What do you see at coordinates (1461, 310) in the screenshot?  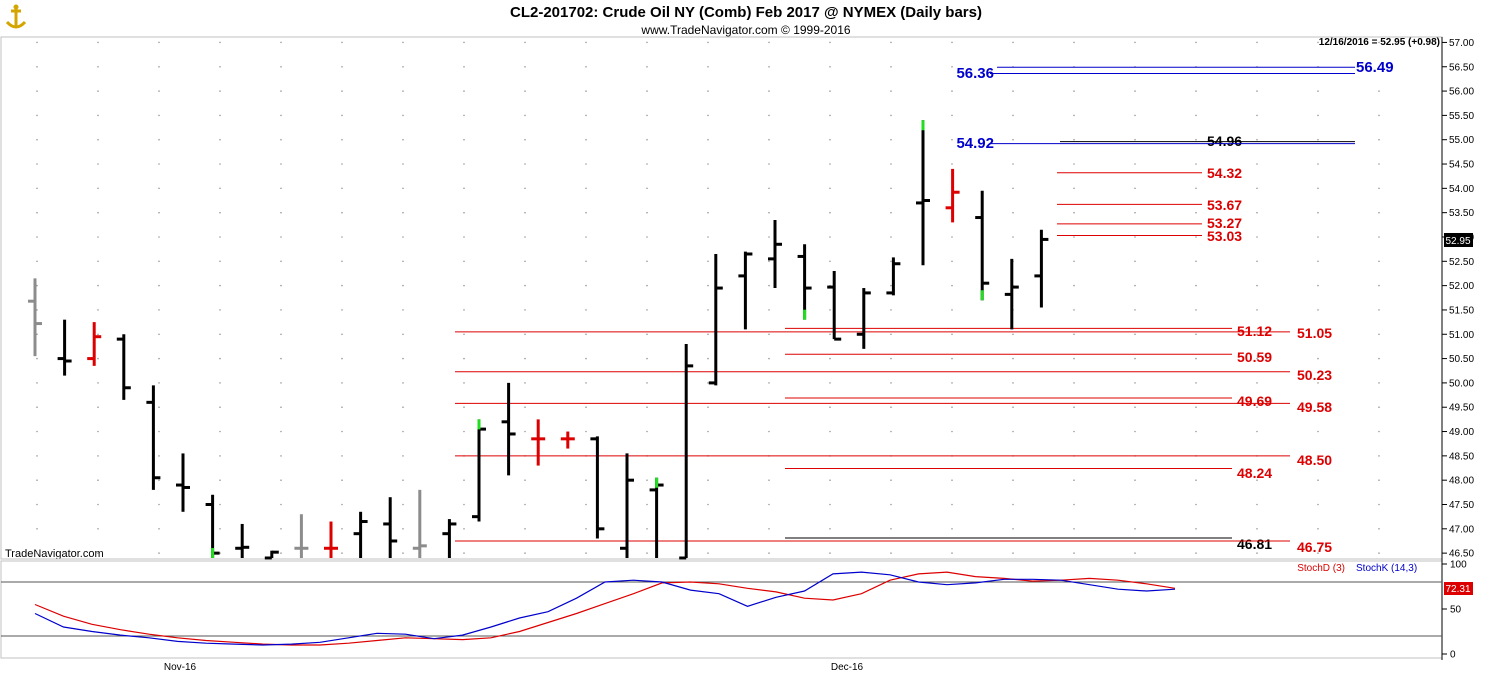 I see `y-tick-label: 51.50` at bounding box center [1461, 310].